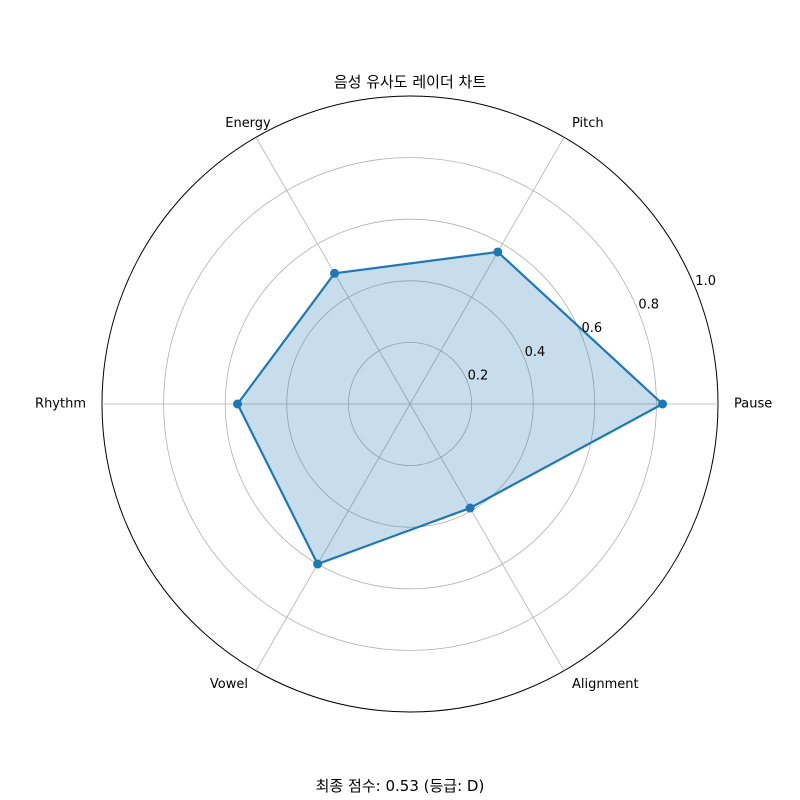 The height and width of the screenshot is (800, 800). I want to click on data-point-pitch, so click(498, 252).